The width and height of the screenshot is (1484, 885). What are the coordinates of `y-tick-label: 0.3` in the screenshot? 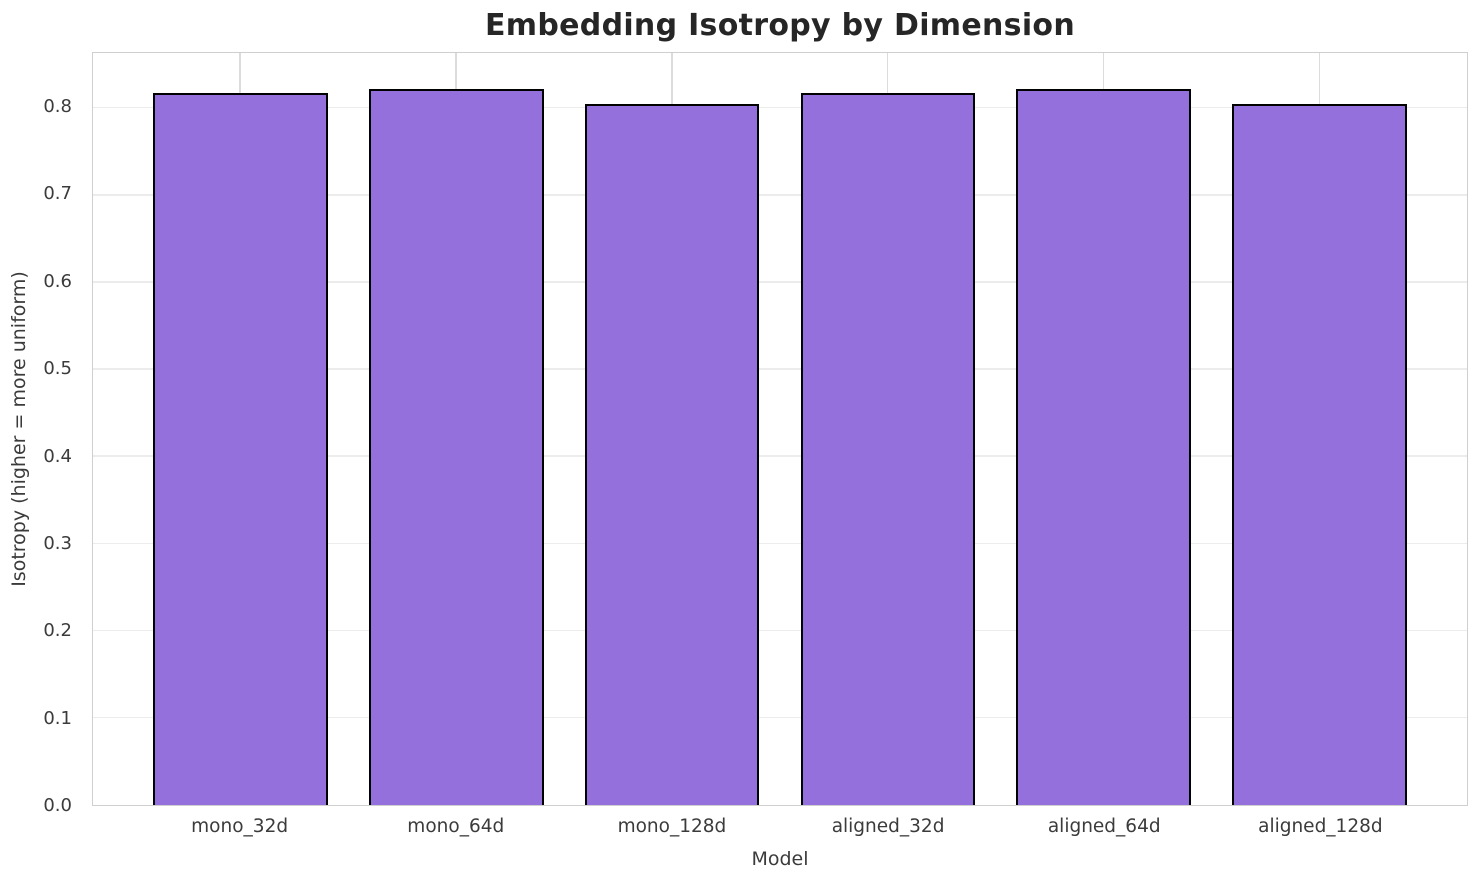 It's located at (57, 543).